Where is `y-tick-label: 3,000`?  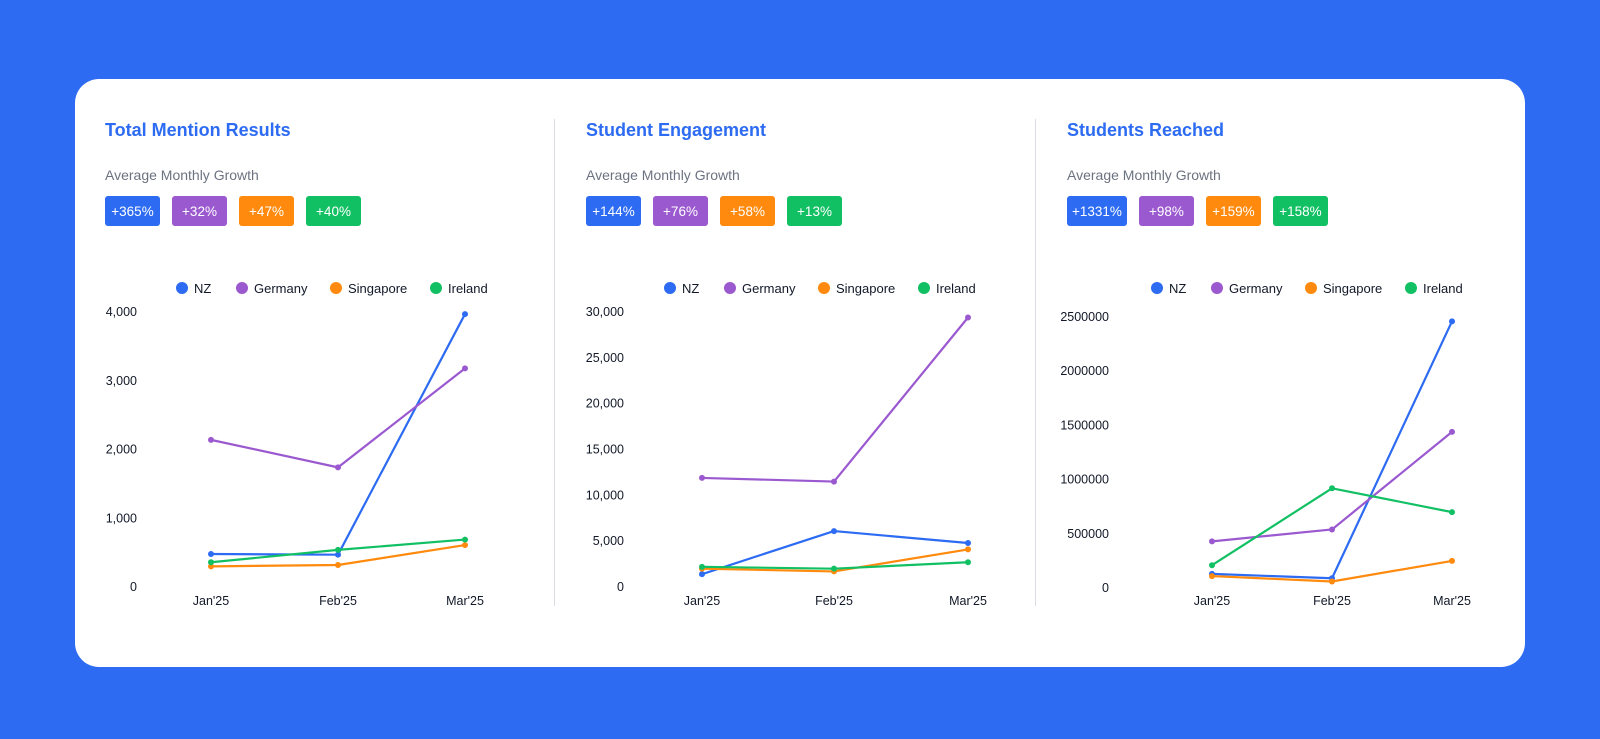 y-tick-label: 3,000 is located at coordinates (121, 381).